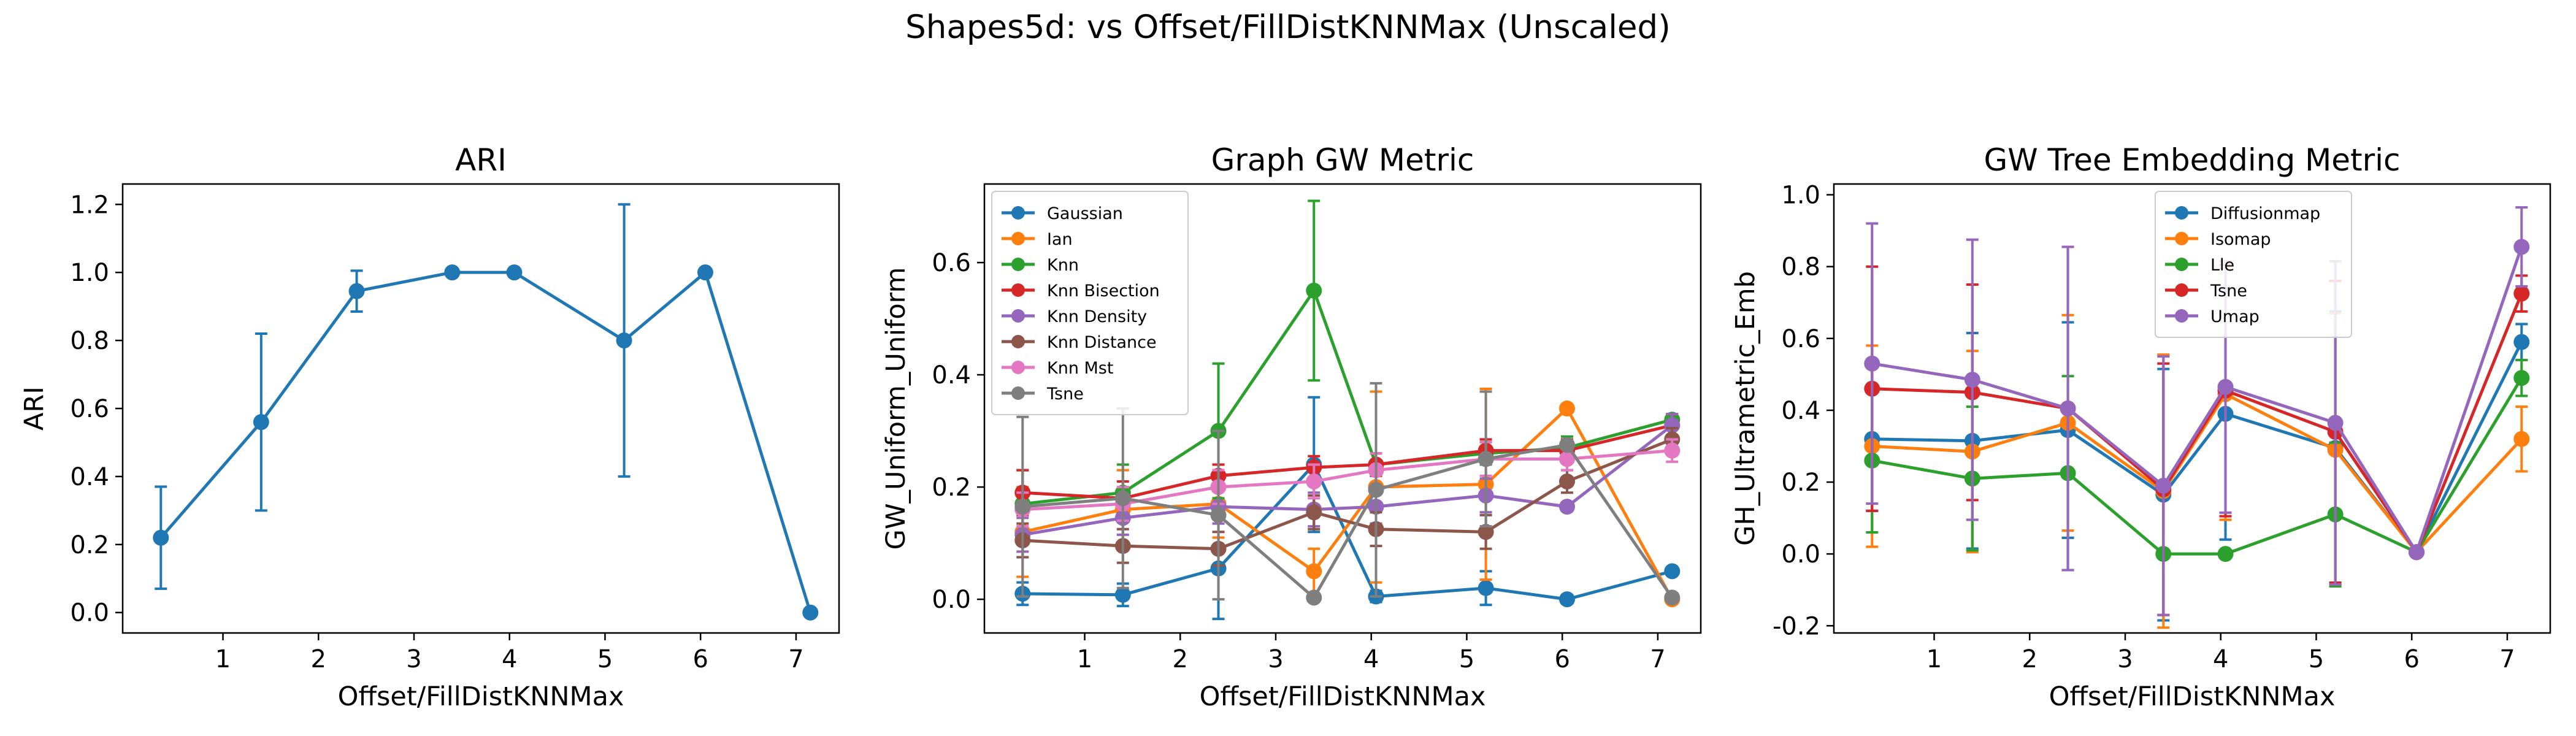 Image resolution: width=2576 pixels, height=736 pixels. Describe the element at coordinates (1097, 316) in the screenshot. I see `legend-entry: Knn Density` at that location.